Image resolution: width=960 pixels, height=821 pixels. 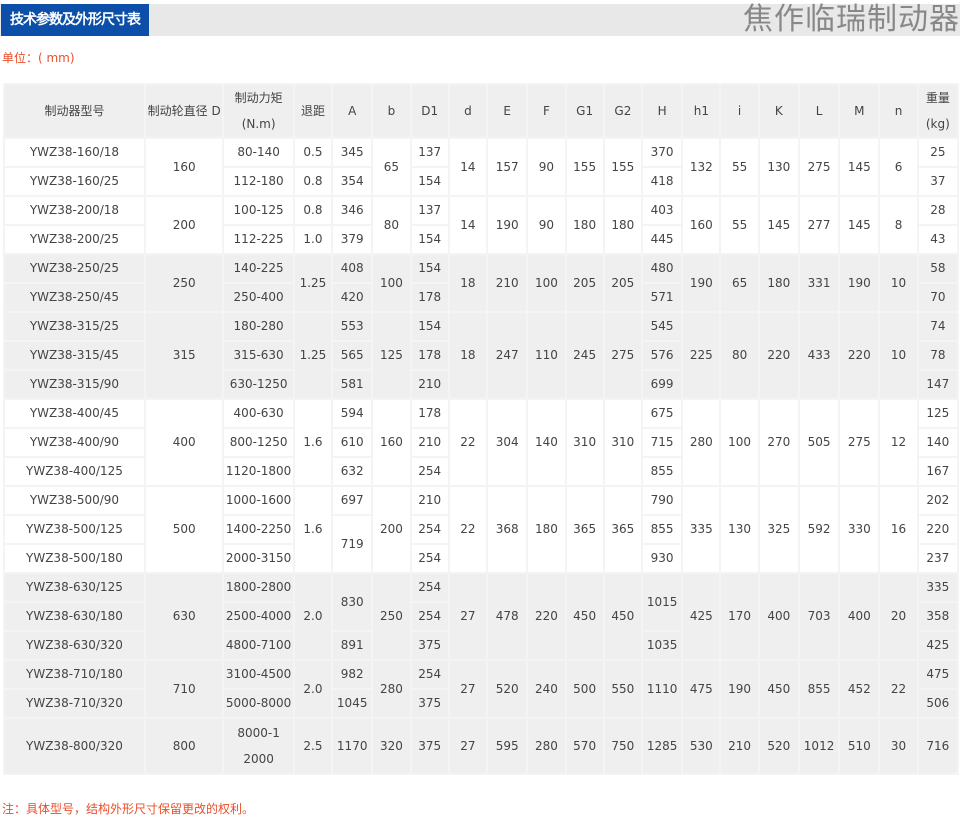 I want to click on model-cell: YWZ38-315/90, so click(x=74, y=384).